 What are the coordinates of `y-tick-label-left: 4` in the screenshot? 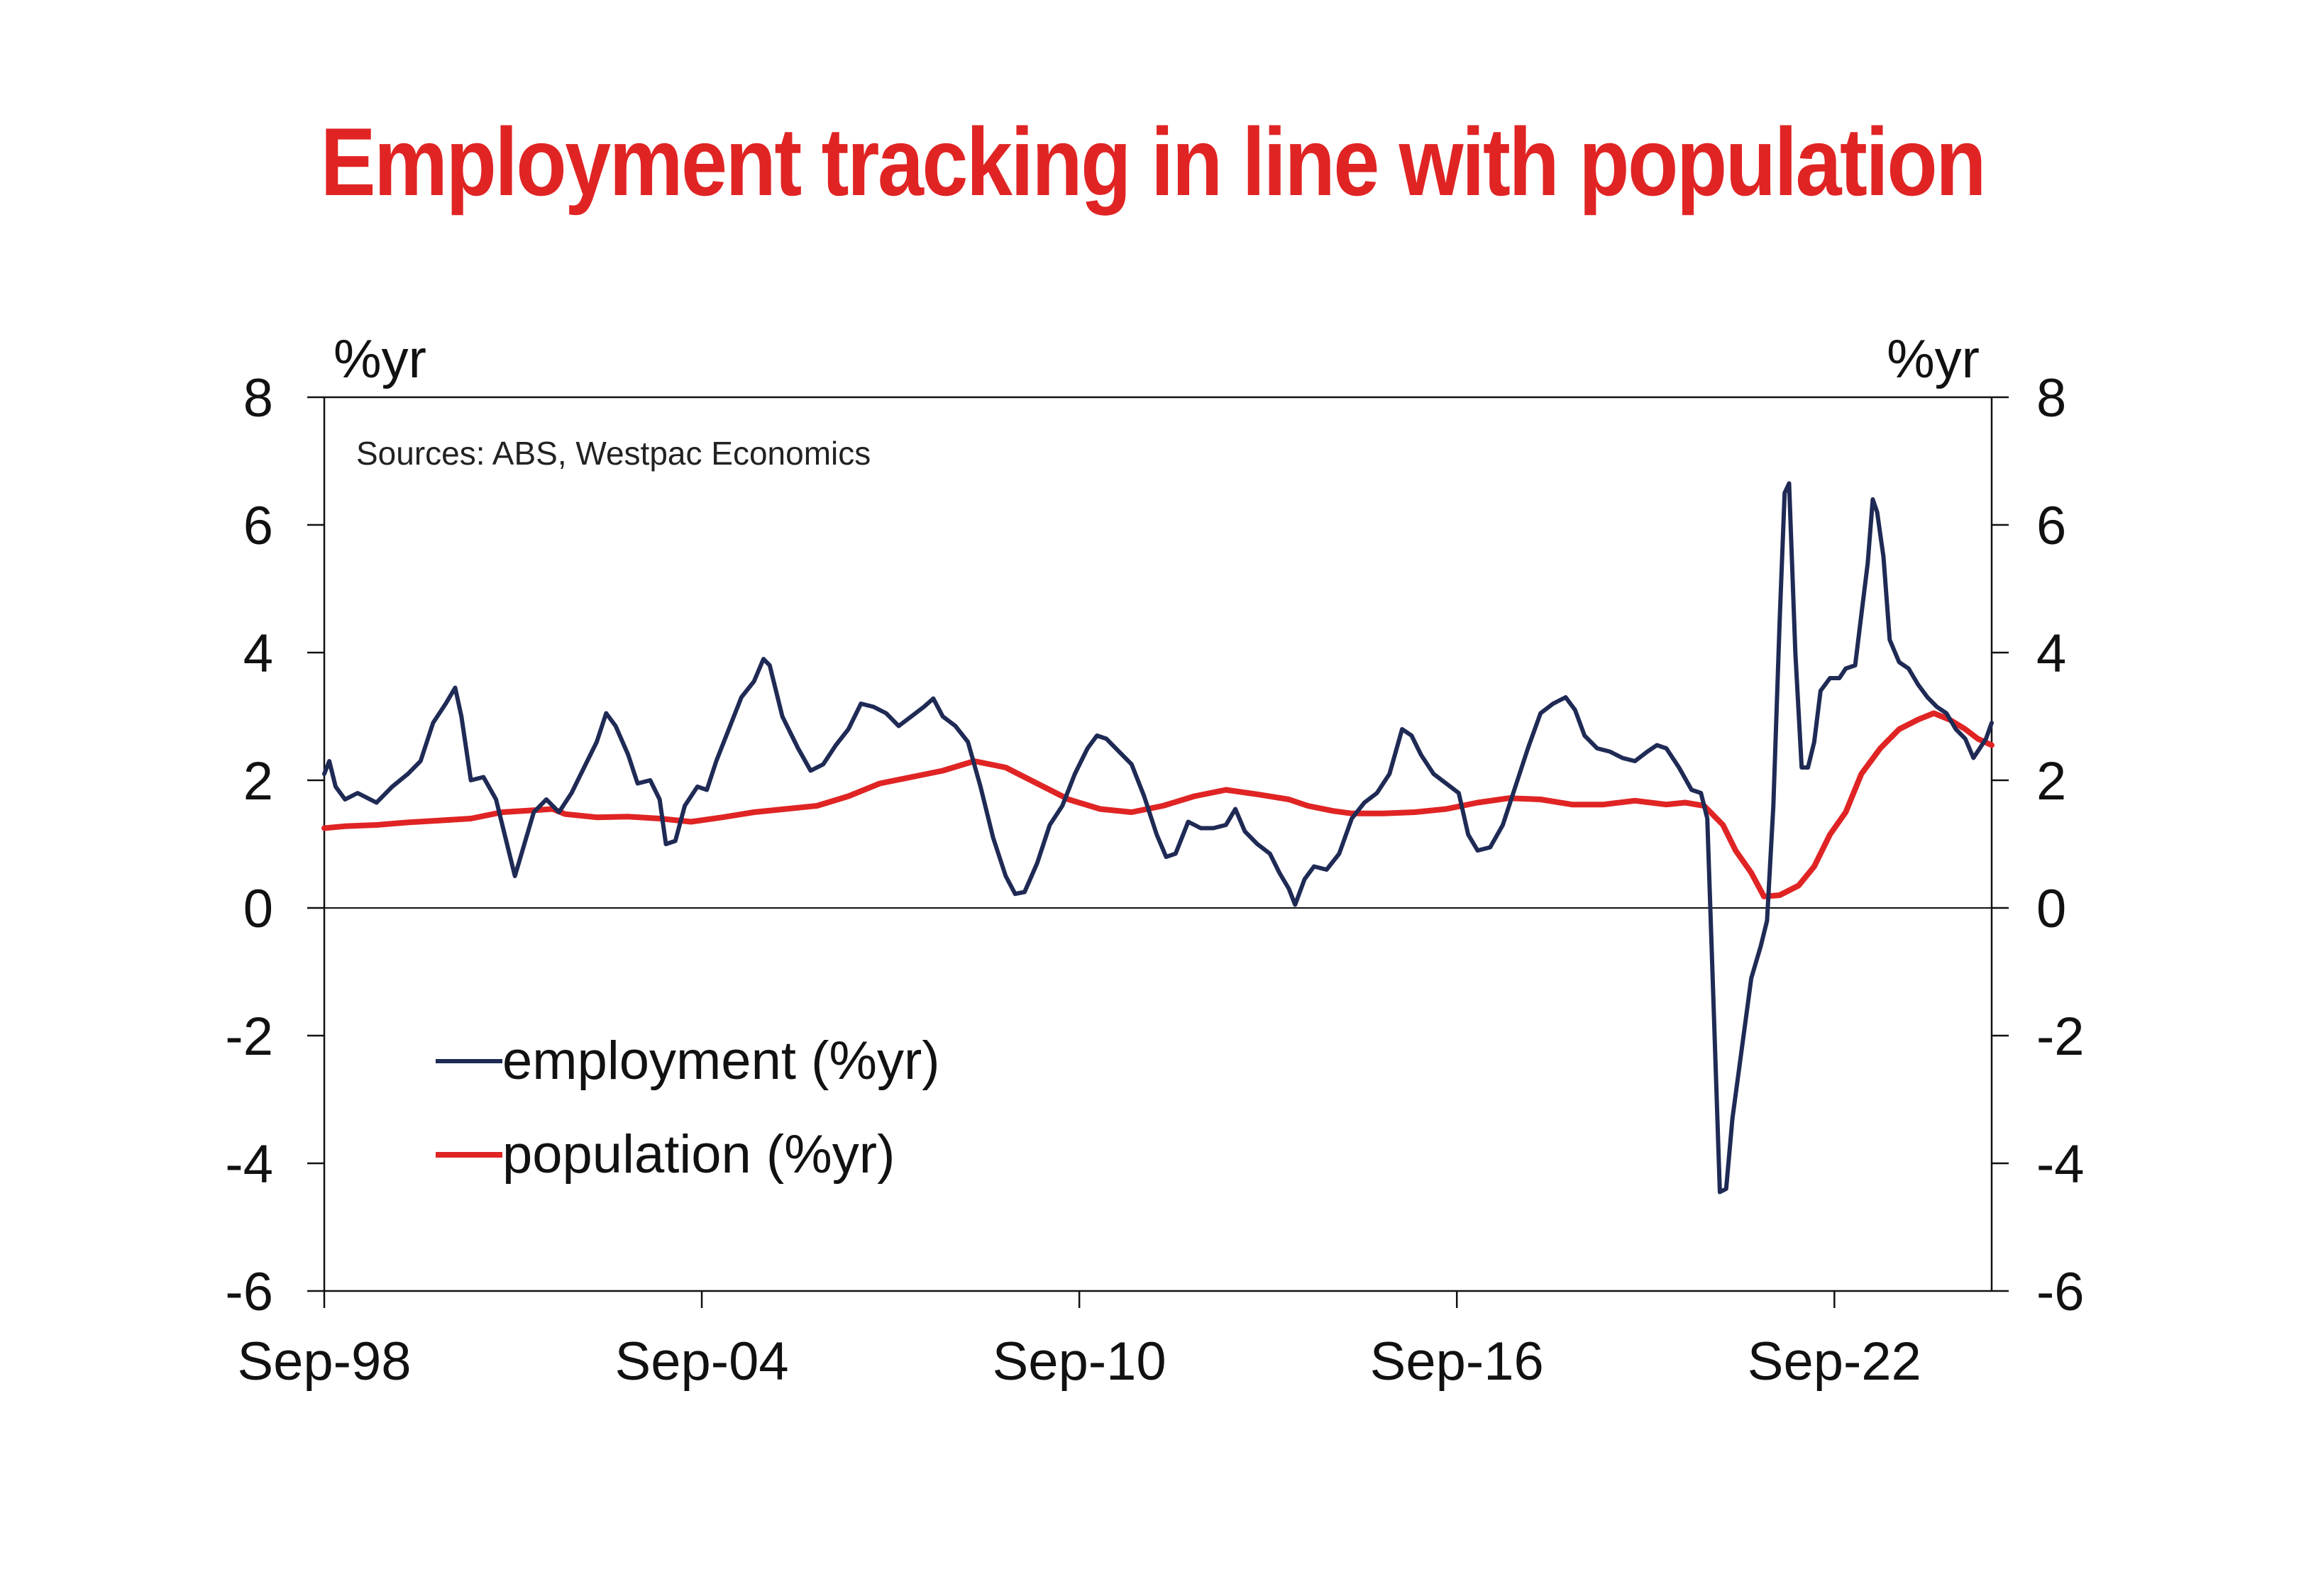 It's located at (258, 654).